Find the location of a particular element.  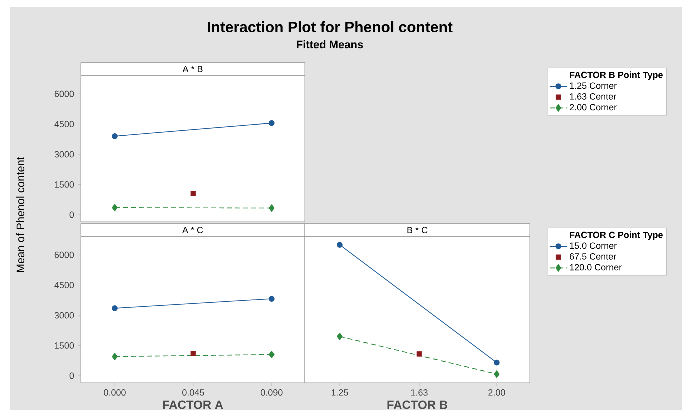

x-axis-title: FACTOR A is located at coordinates (193, 405).